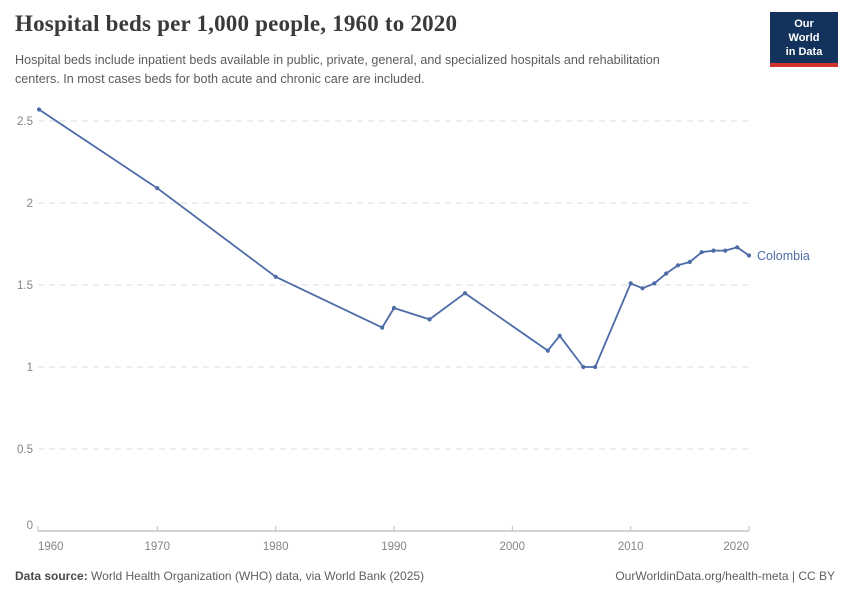 The height and width of the screenshot is (600, 850). What do you see at coordinates (51, 547) in the screenshot?
I see `x-axis-tick-label: 1960` at bounding box center [51, 547].